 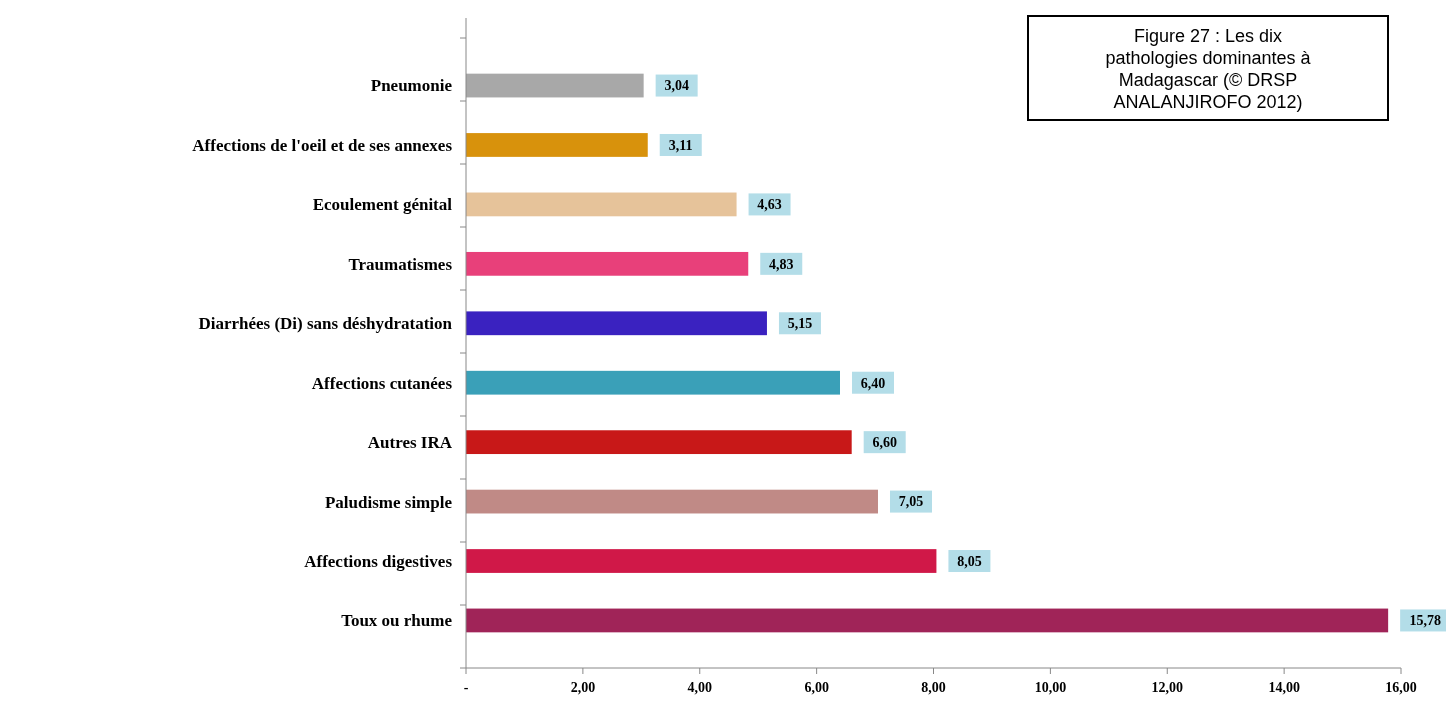 I want to click on data-label: 3,11, so click(x=680, y=145).